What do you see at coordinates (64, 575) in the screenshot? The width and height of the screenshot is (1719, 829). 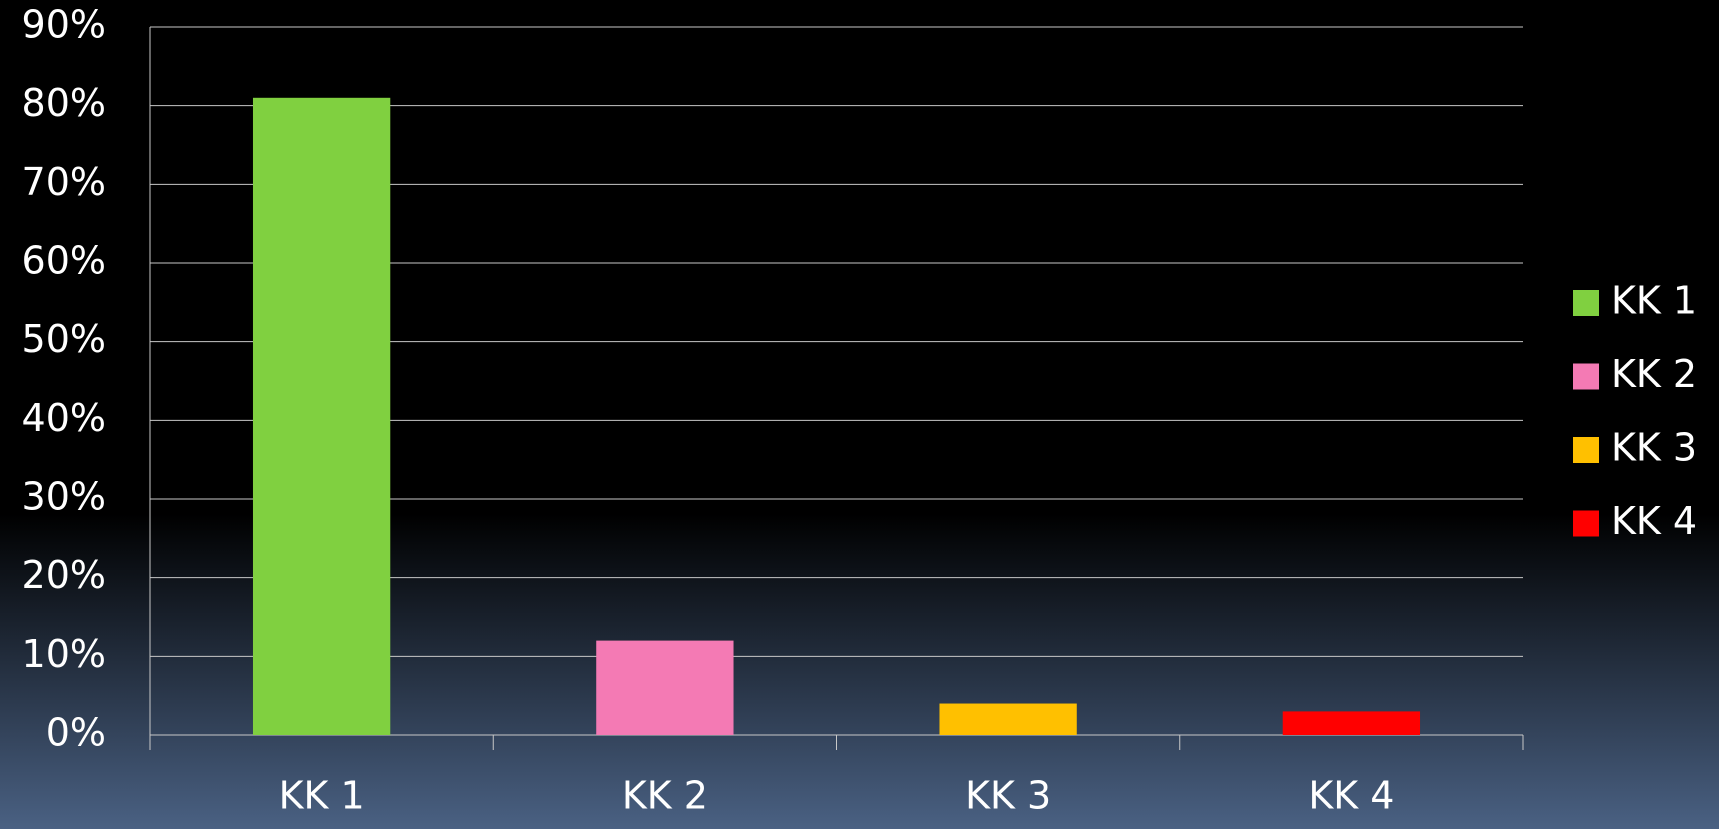 I see `y-tick-label: 20%` at bounding box center [64, 575].